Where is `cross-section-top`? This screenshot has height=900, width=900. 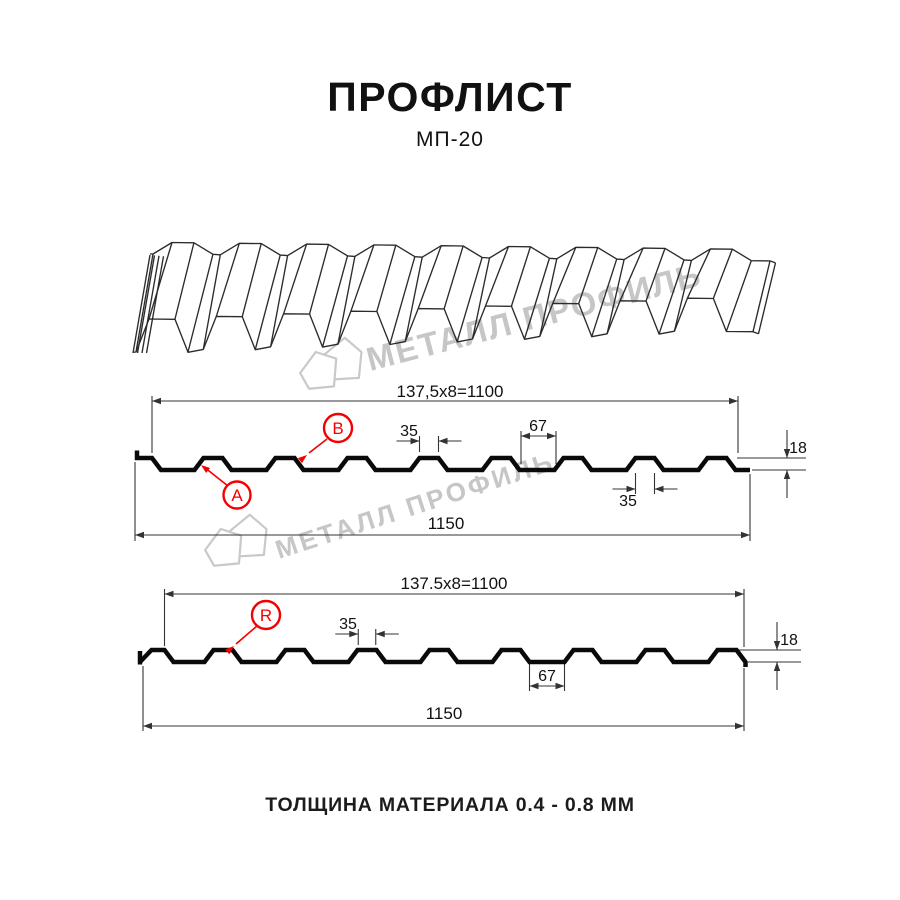 cross-section-top is located at coordinates (470, 468).